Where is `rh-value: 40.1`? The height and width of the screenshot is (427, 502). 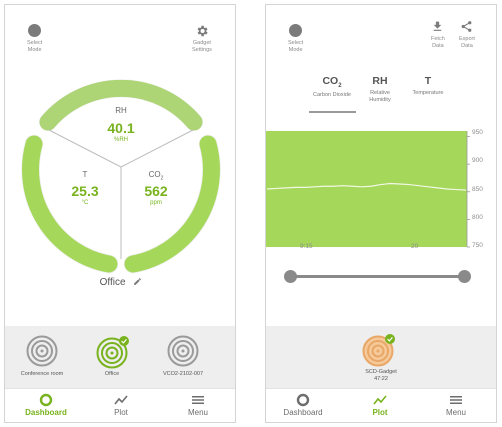 rh-value: 40.1 is located at coordinates (121, 128).